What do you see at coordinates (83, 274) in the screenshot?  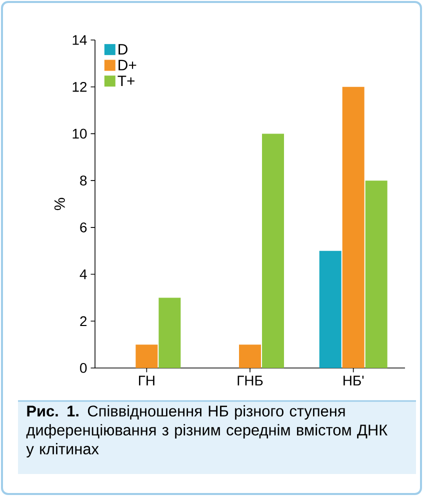 I see `y-tick-label: 4` at bounding box center [83, 274].